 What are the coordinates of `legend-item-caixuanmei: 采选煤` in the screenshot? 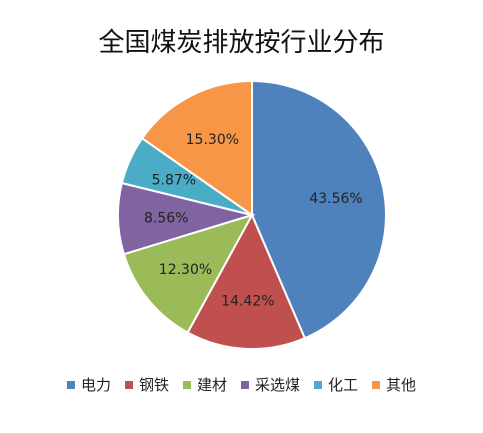 It's located at (270, 384).